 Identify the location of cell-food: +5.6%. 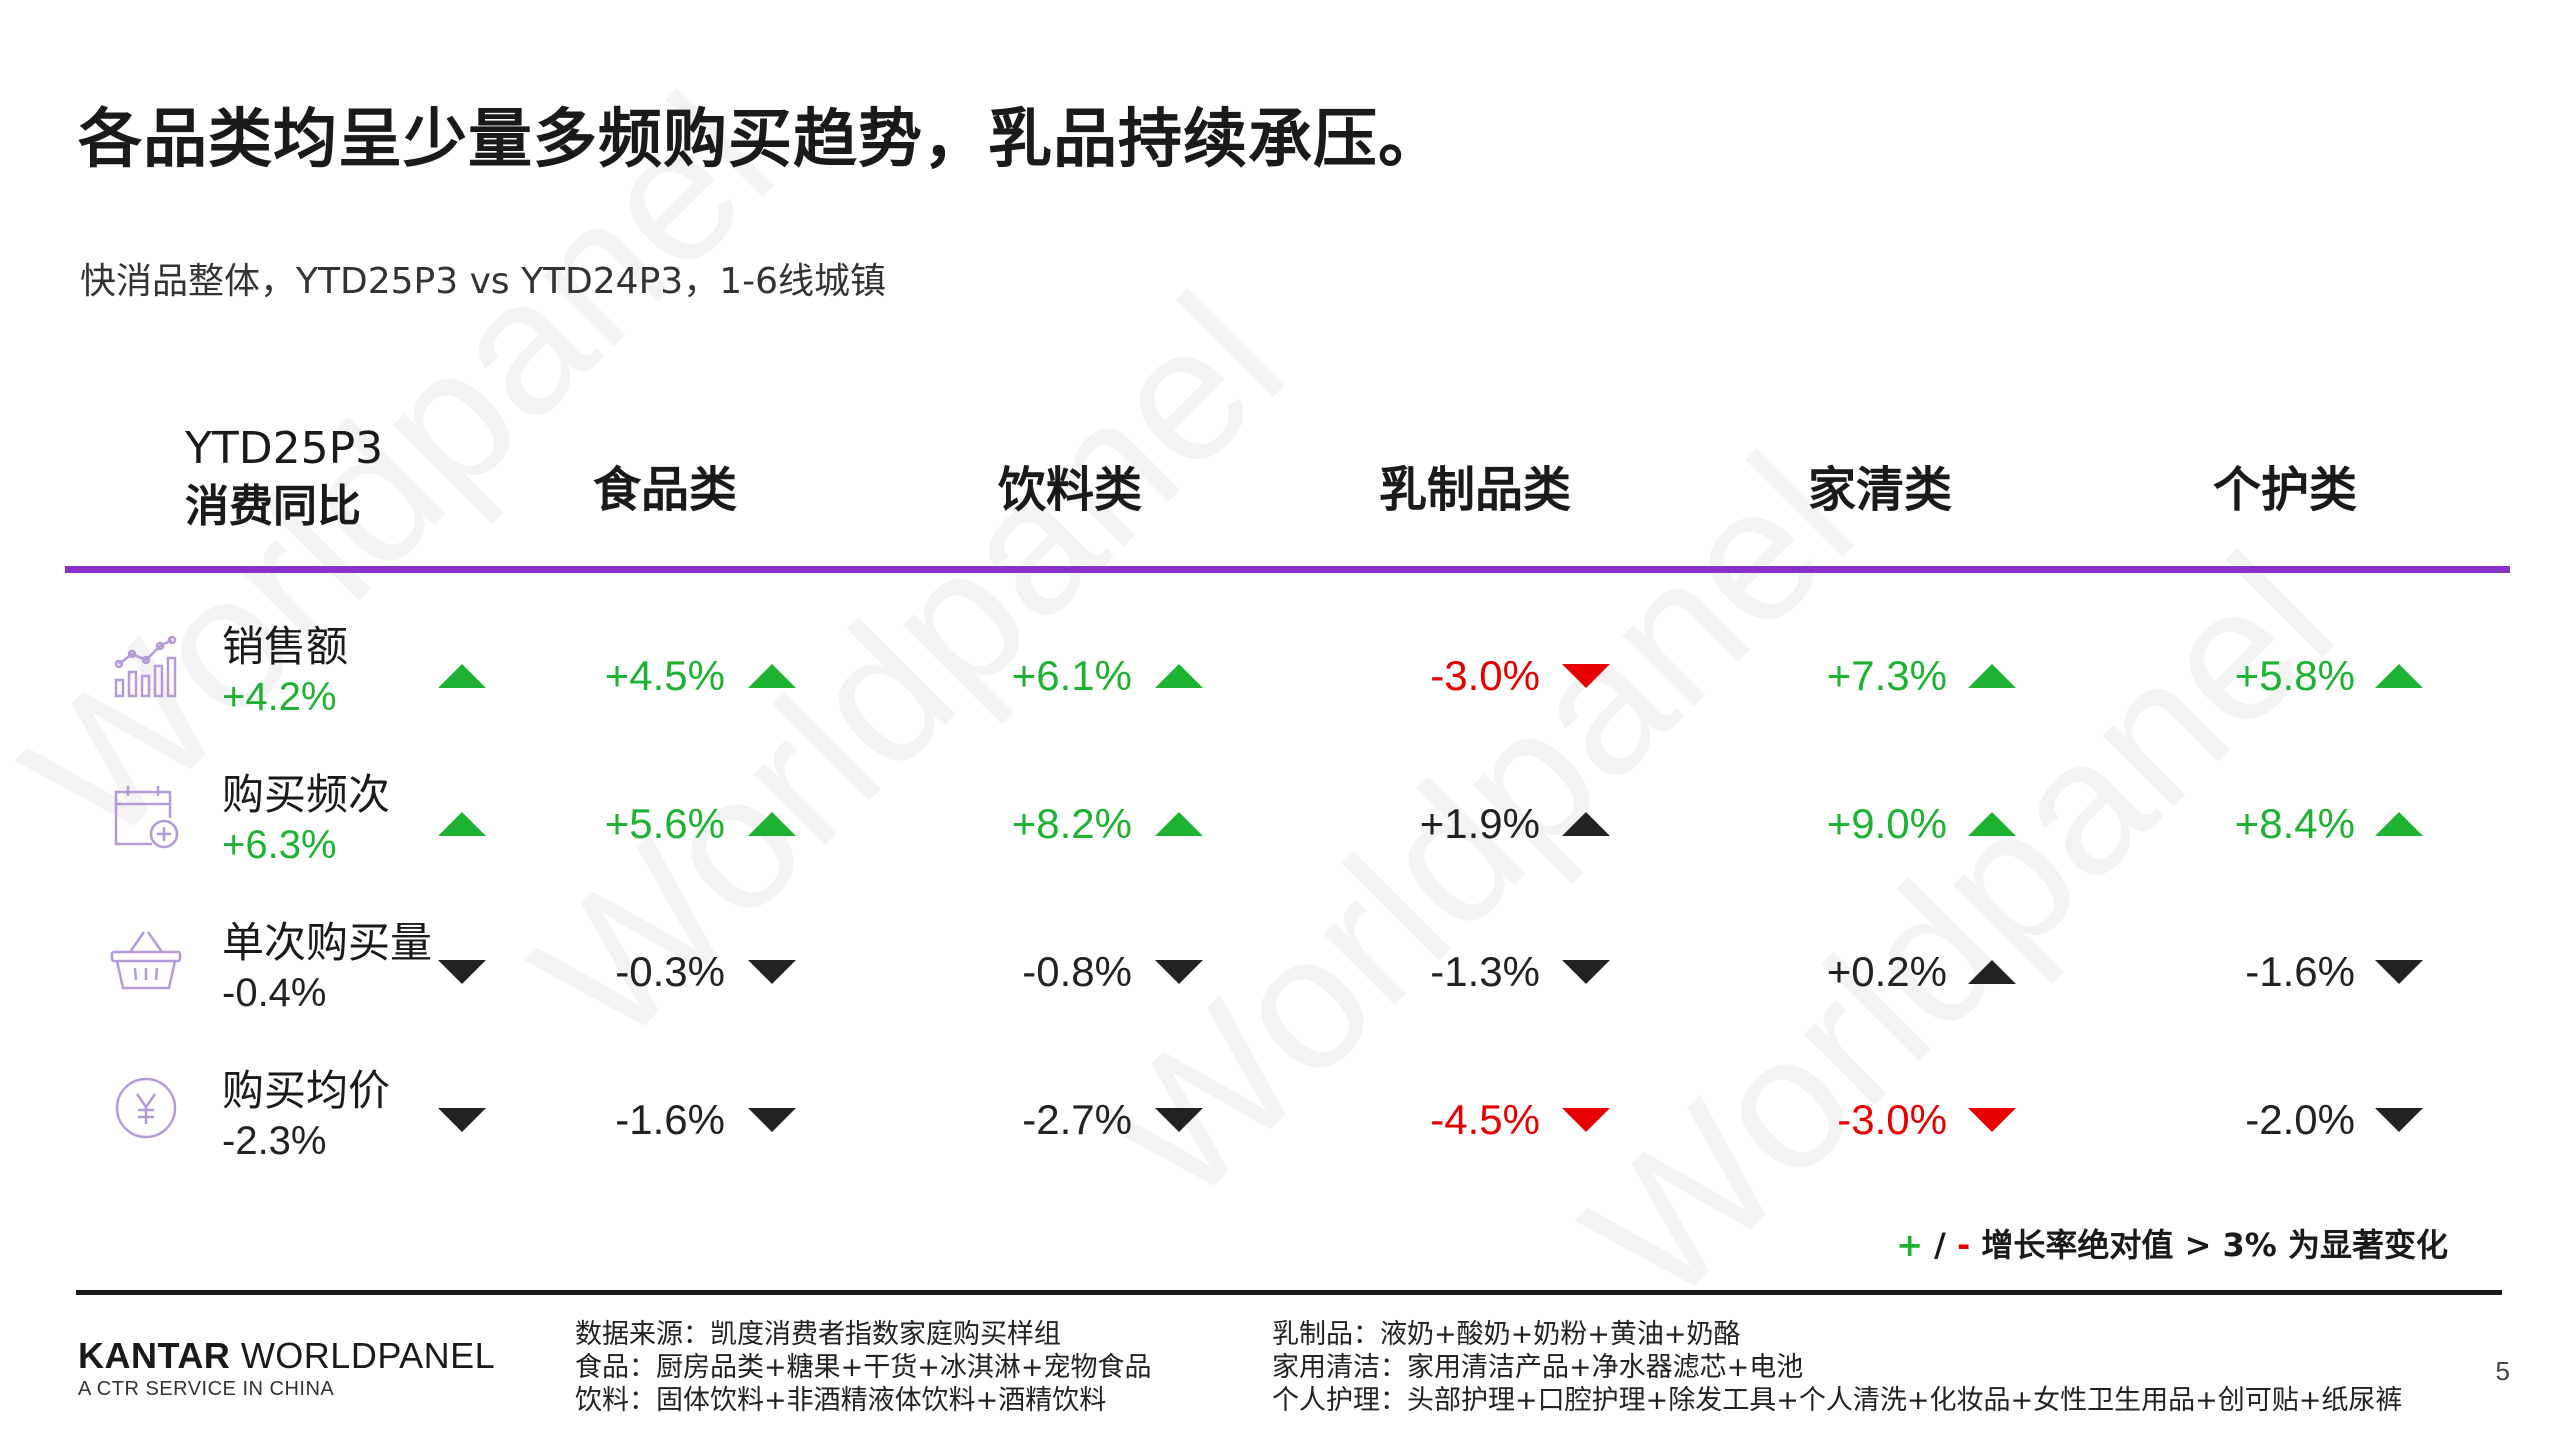
(664, 823).